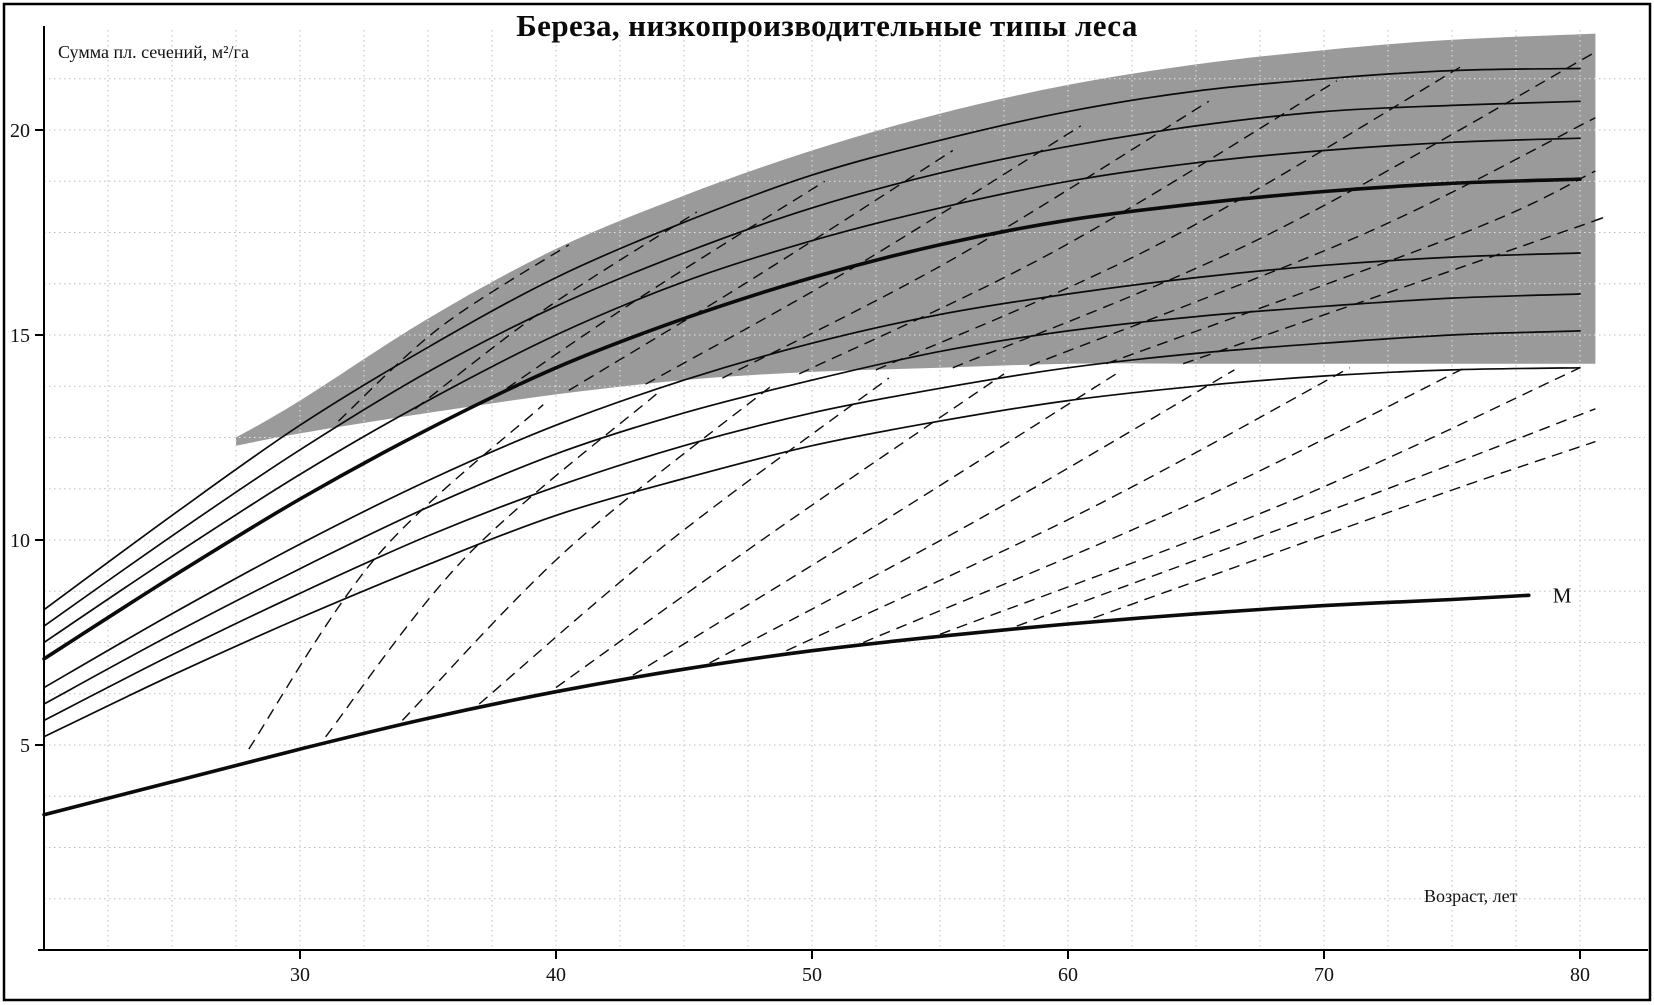 This screenshot has height=1005, width=1654. Describe the element at coordinates (25, 746) in the screenshot. I see `y-tick-label: 5` at that location.